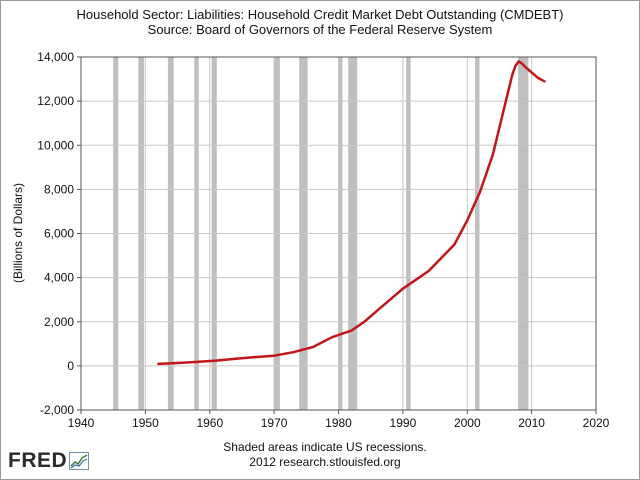  What do you see at coordinates (79, 461) in the screenshot?
I see `fred-graph-icon` at bounding box center [79, 461].